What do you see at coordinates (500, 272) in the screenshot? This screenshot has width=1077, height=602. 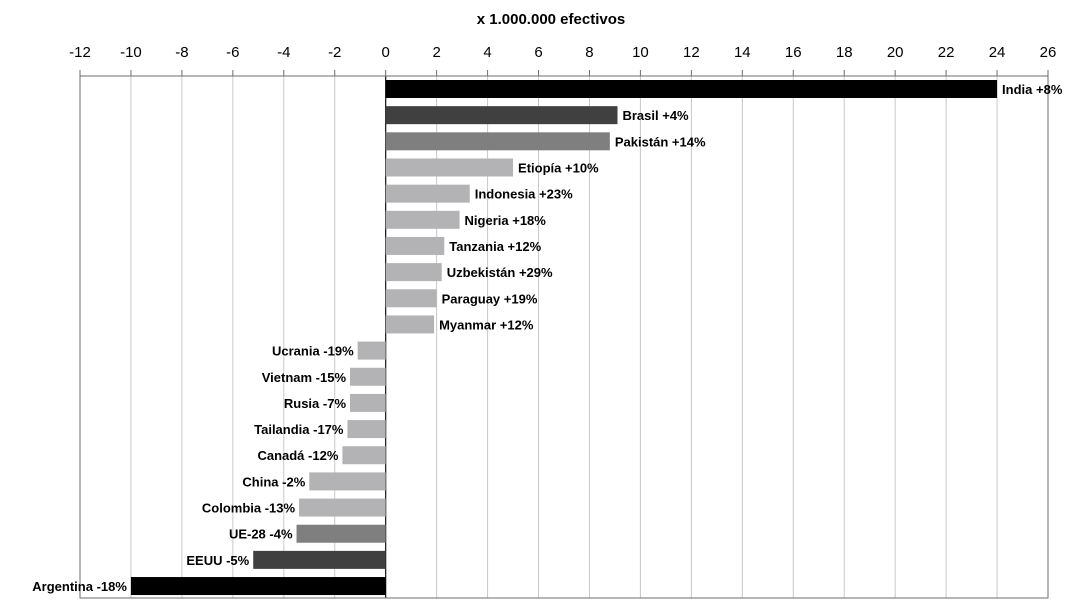 I see `bar-label: Uzbekistán +29%` at bounding box center [500, 272].